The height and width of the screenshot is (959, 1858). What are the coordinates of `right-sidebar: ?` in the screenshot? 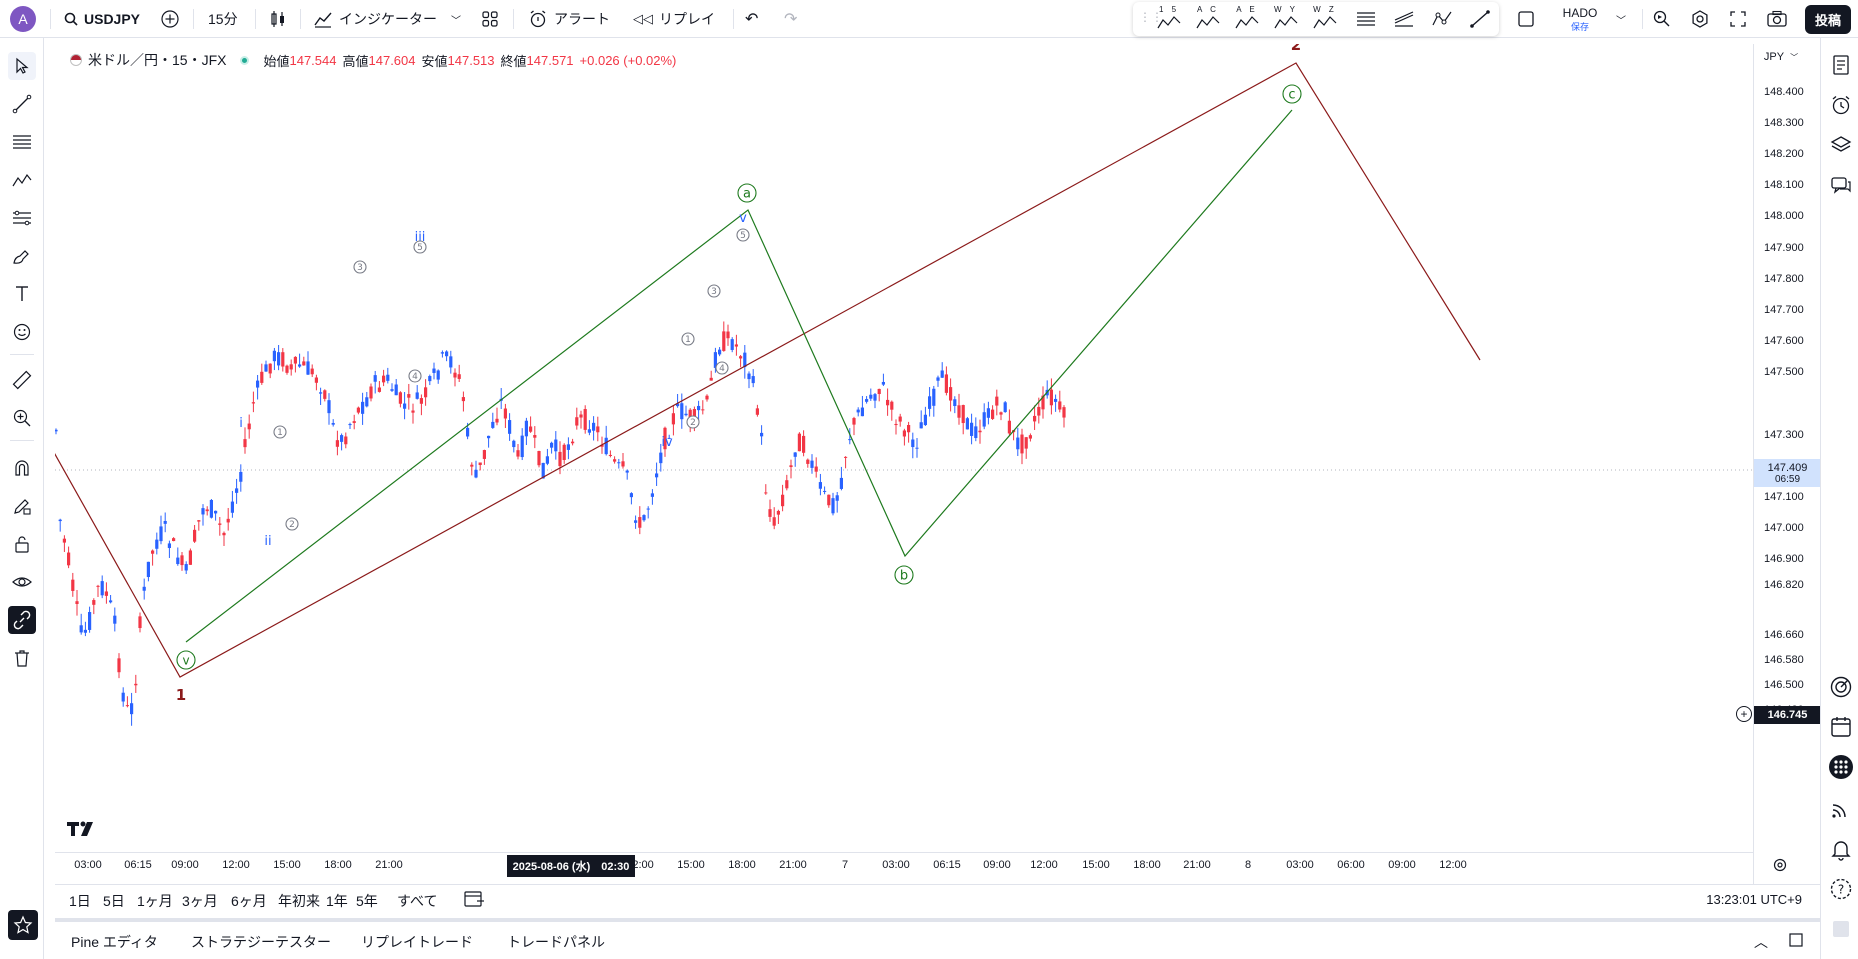 It's located at (1839, 498).